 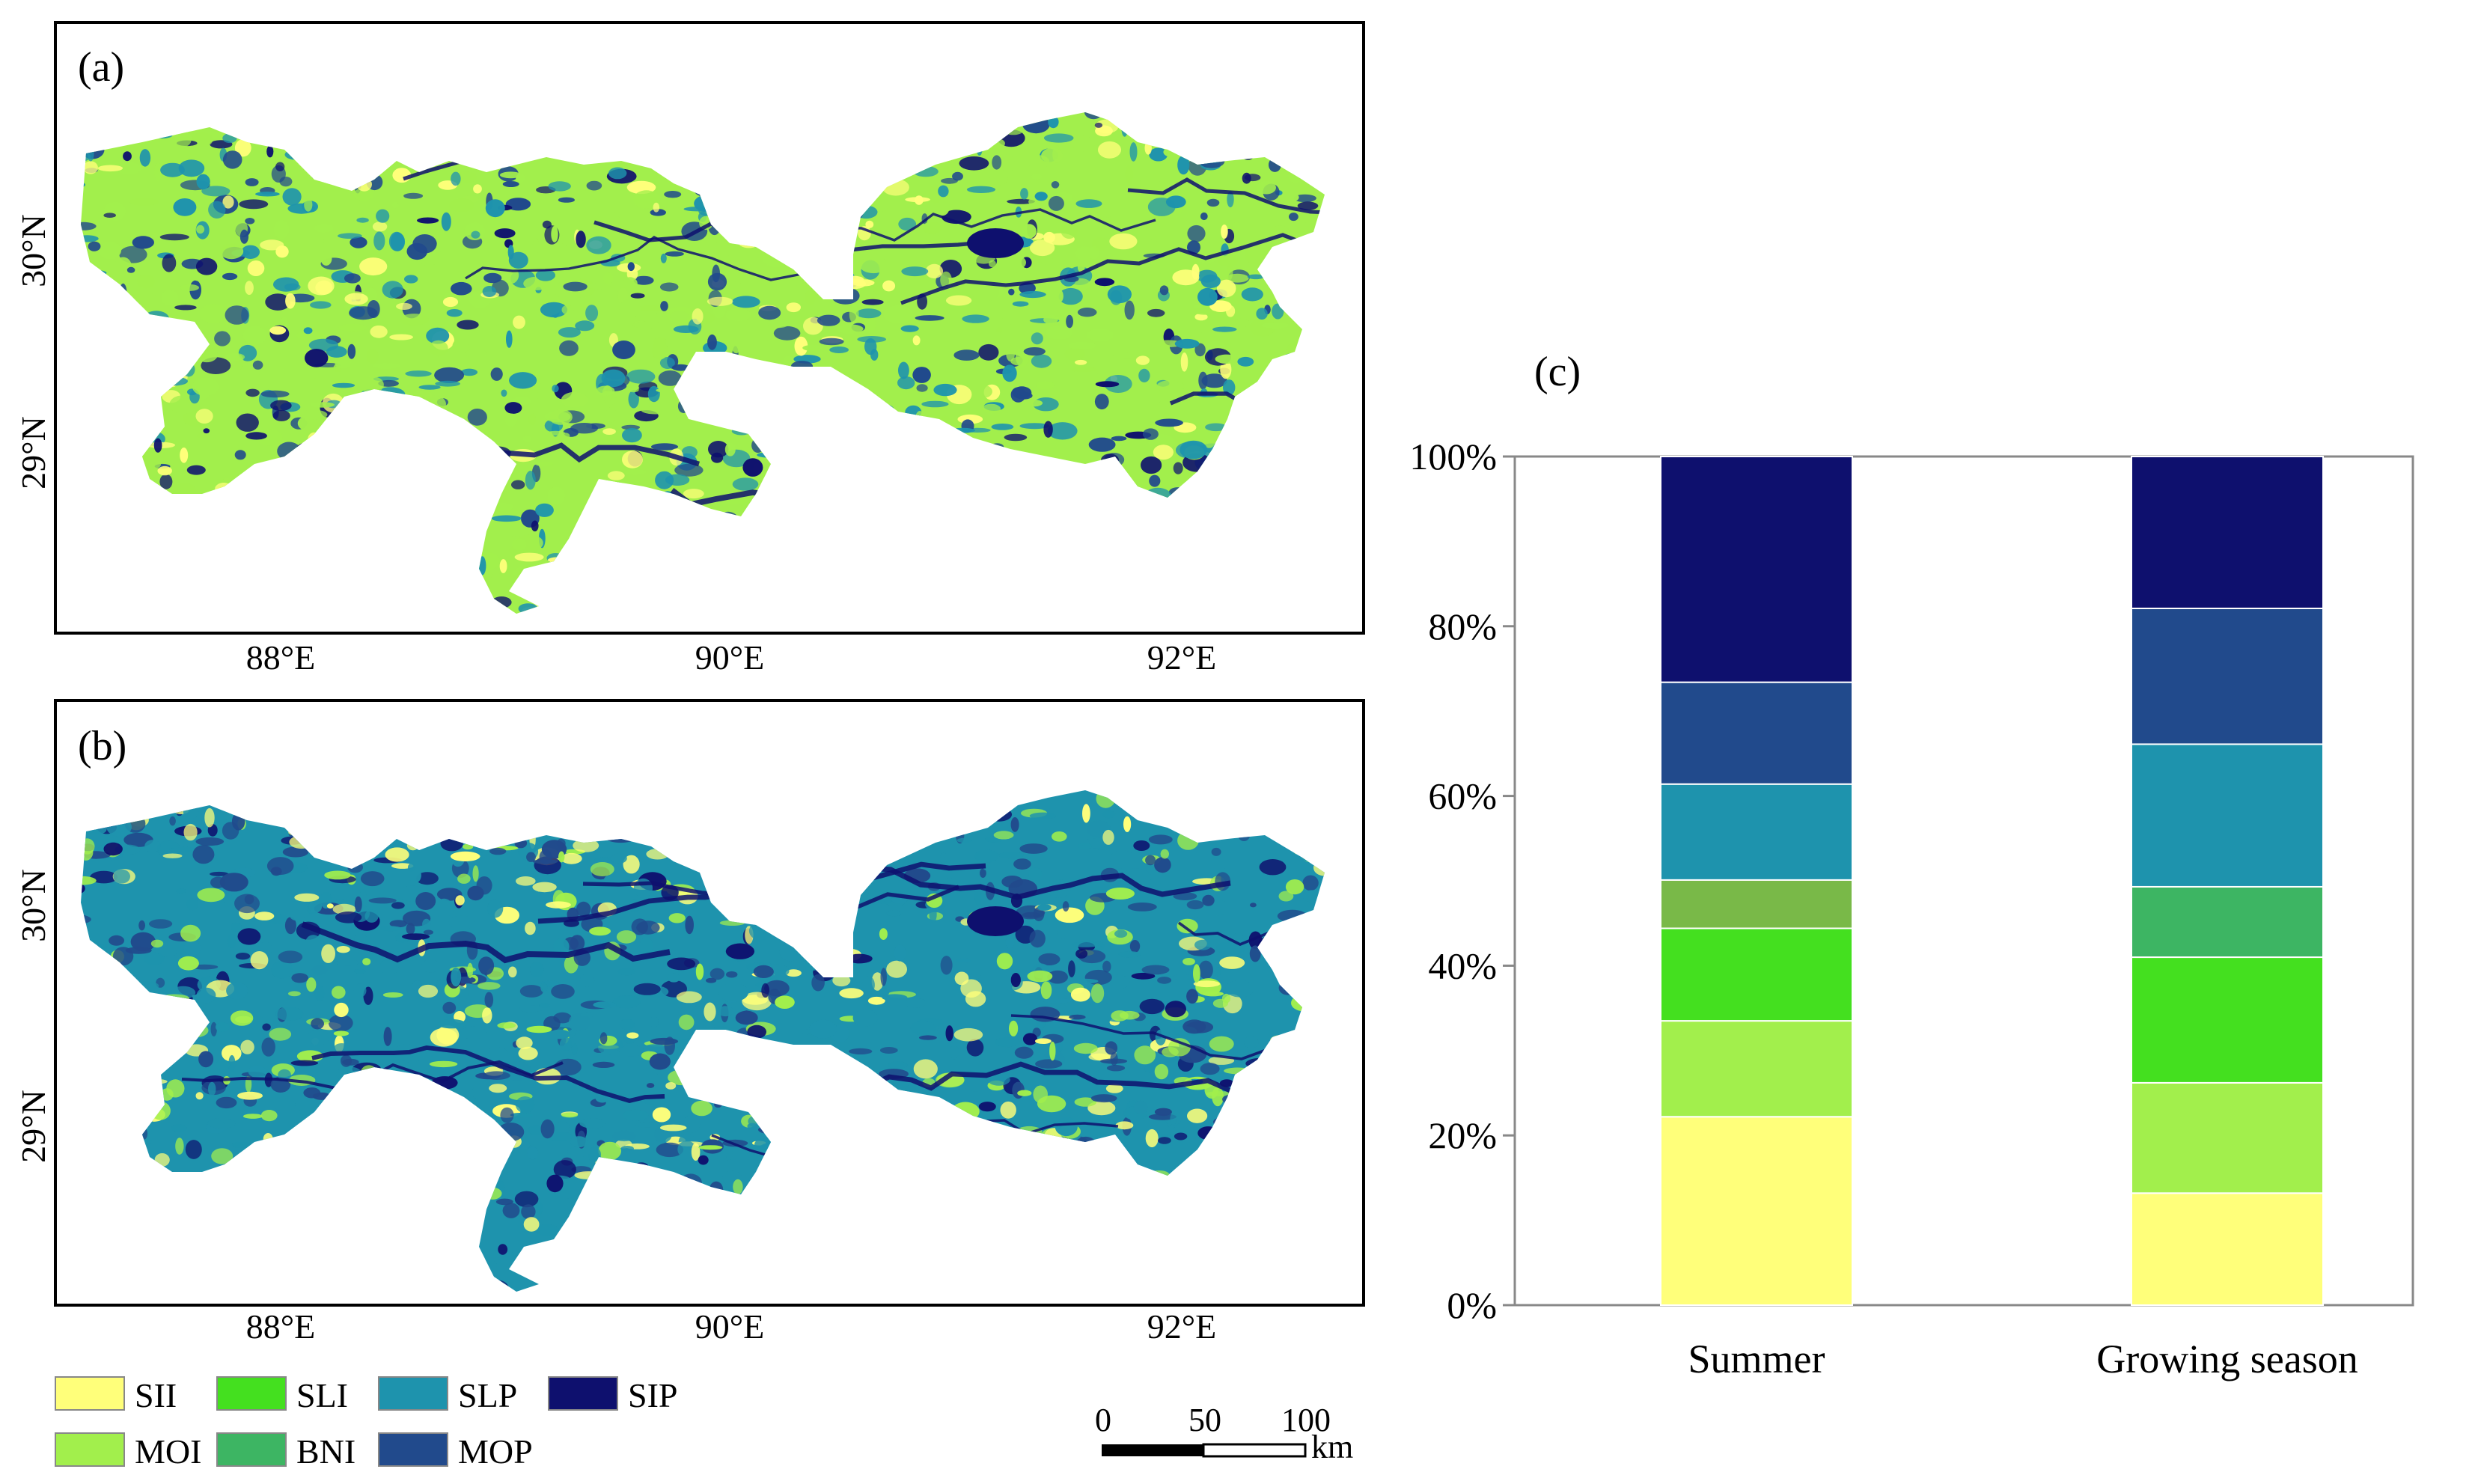 What do you see at coordinates (1224, 1433) in the screenshot?
I see `scale-bar: 0 50 100 km` at bounding box center [1224, 1433].